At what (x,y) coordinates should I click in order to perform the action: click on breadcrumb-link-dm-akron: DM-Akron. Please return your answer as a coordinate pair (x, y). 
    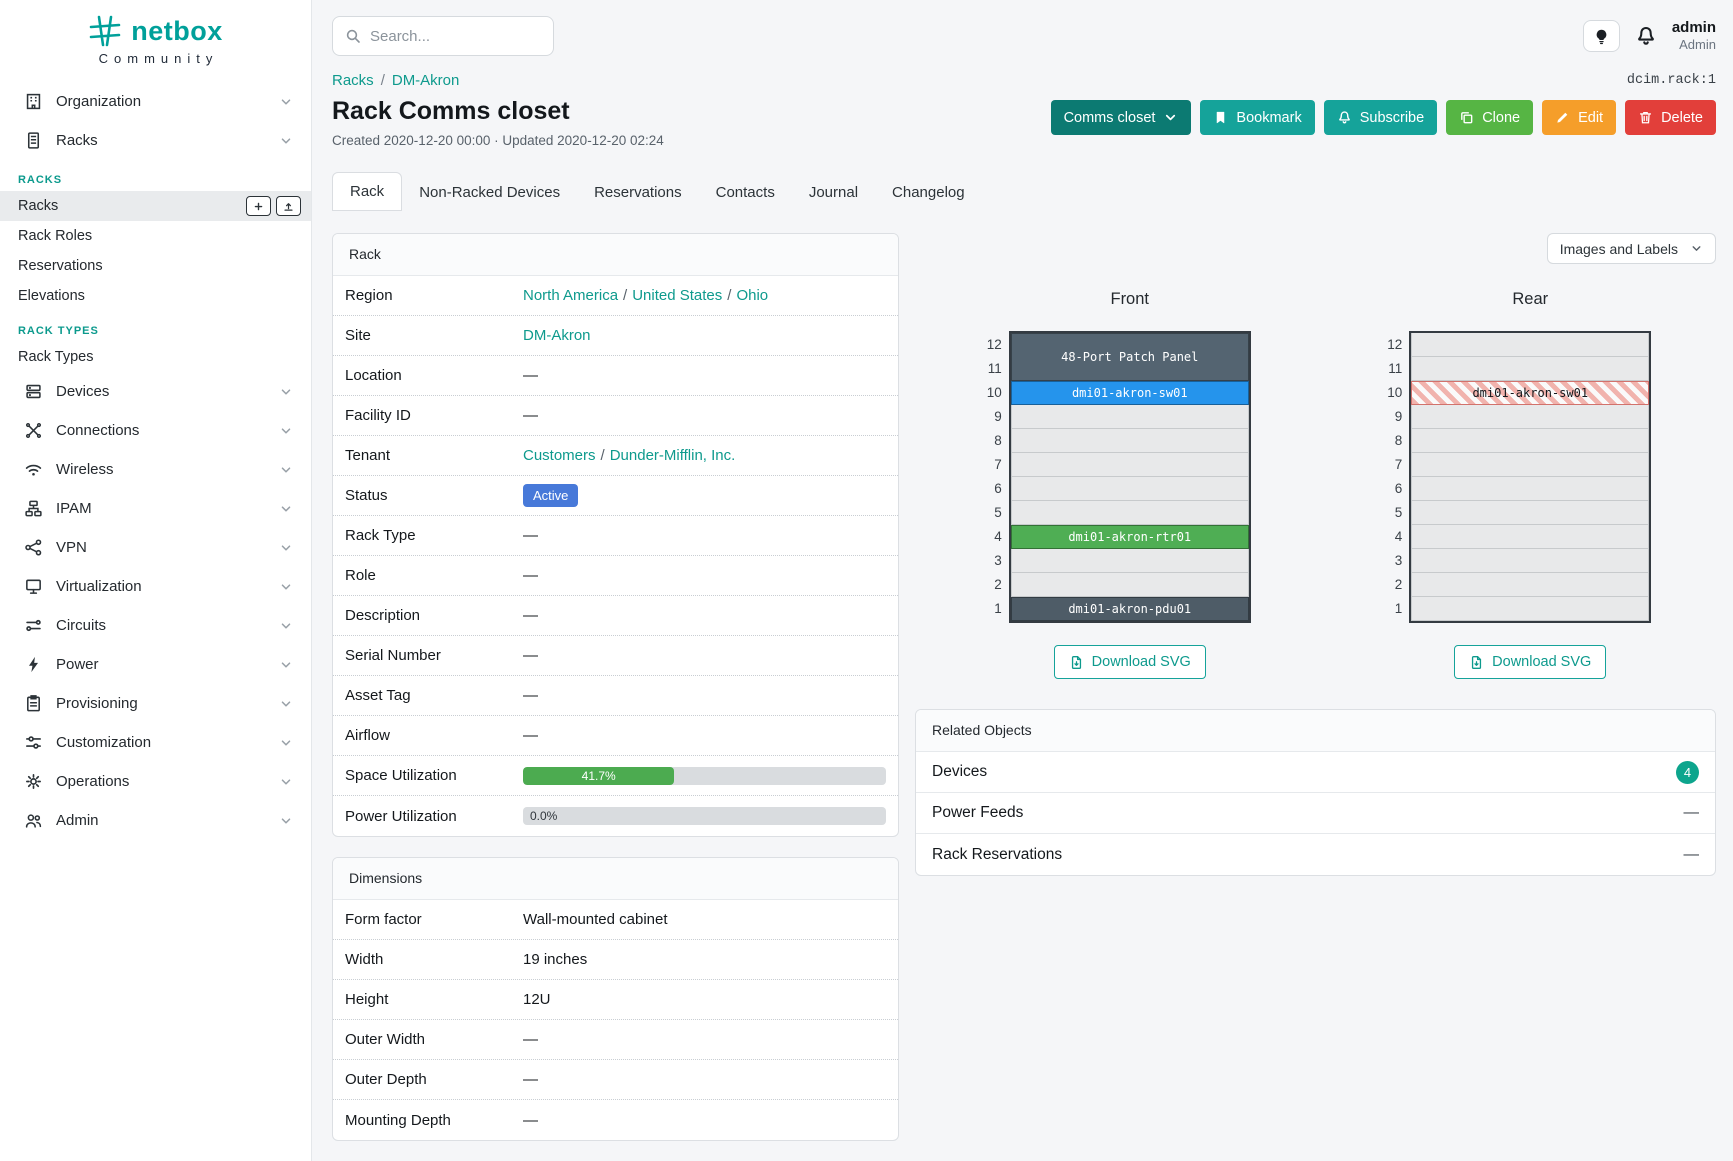
    Looking at the image, I should click on (425, 80).